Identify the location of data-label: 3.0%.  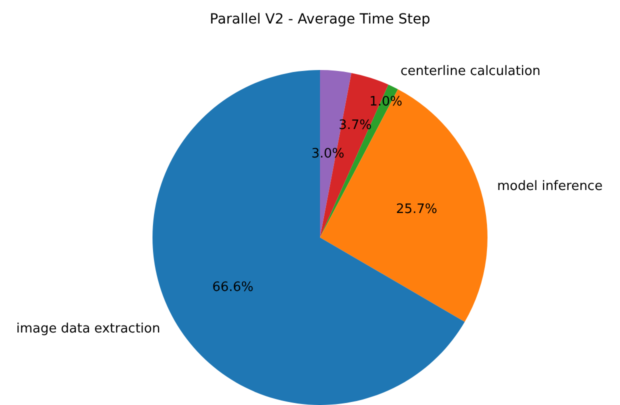
(327, 154).